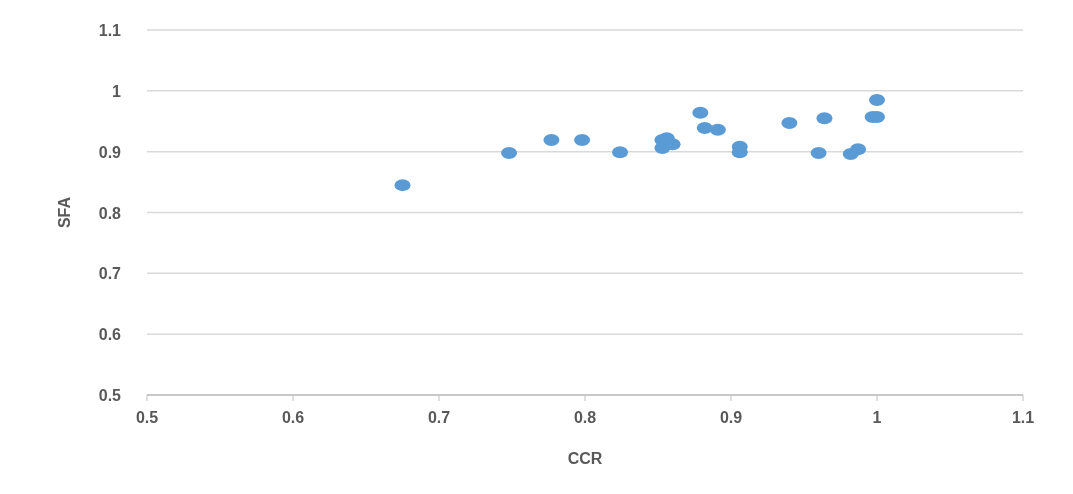 Image resolution: width=1073 pixels, height=494 pixels. I want to click on y-tick-label: 0.7, so click(110, 274).